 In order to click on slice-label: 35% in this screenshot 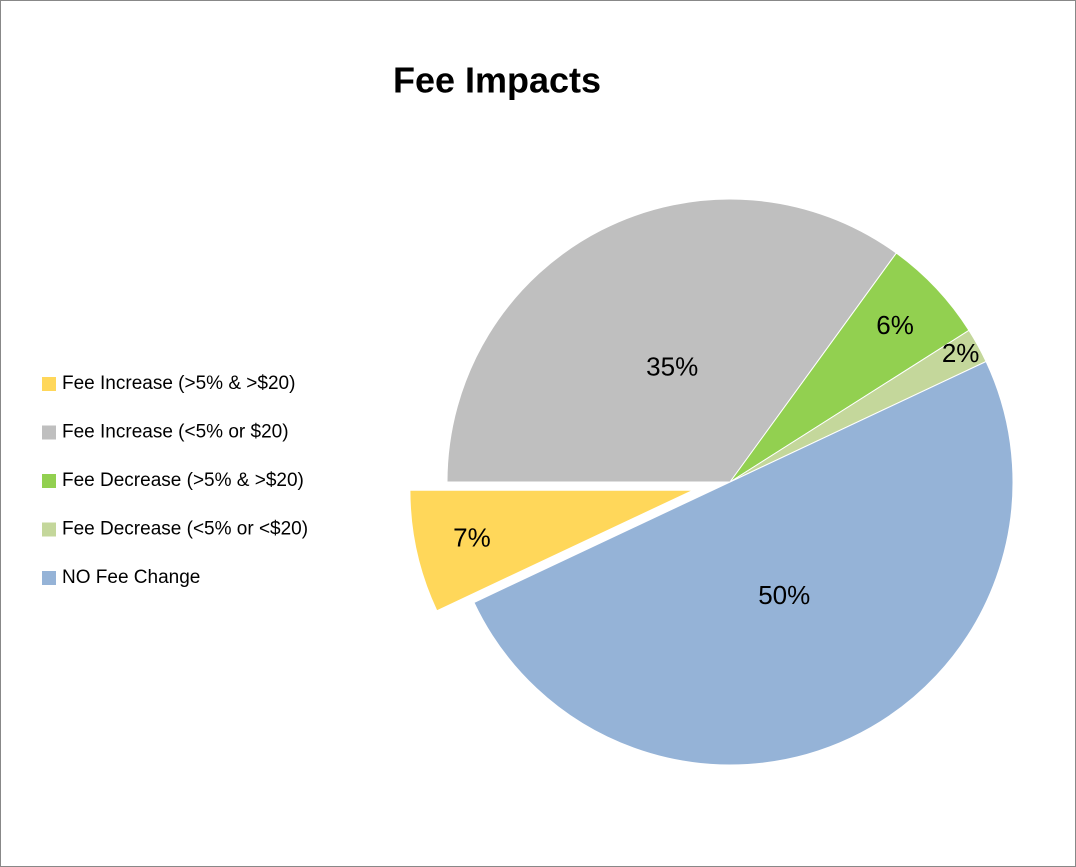, I will do `click(672, 366)`.